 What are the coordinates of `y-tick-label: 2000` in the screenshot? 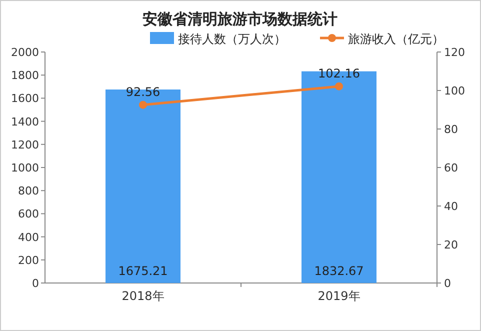 It's located at (25, 52).